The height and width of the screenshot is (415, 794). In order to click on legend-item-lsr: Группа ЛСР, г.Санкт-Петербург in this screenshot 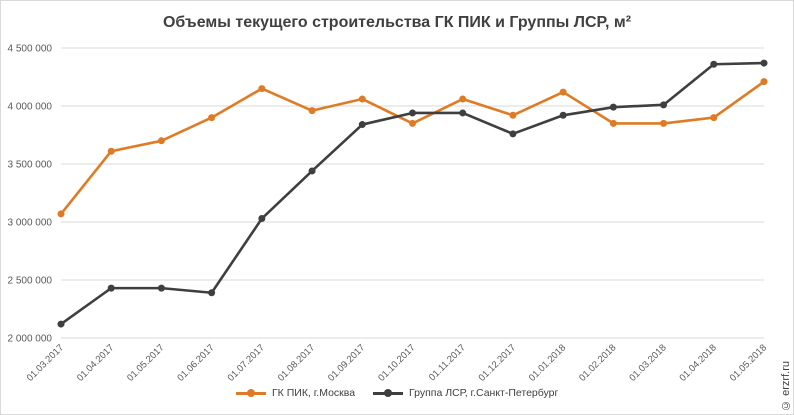, I will do `click(465, 393)`.